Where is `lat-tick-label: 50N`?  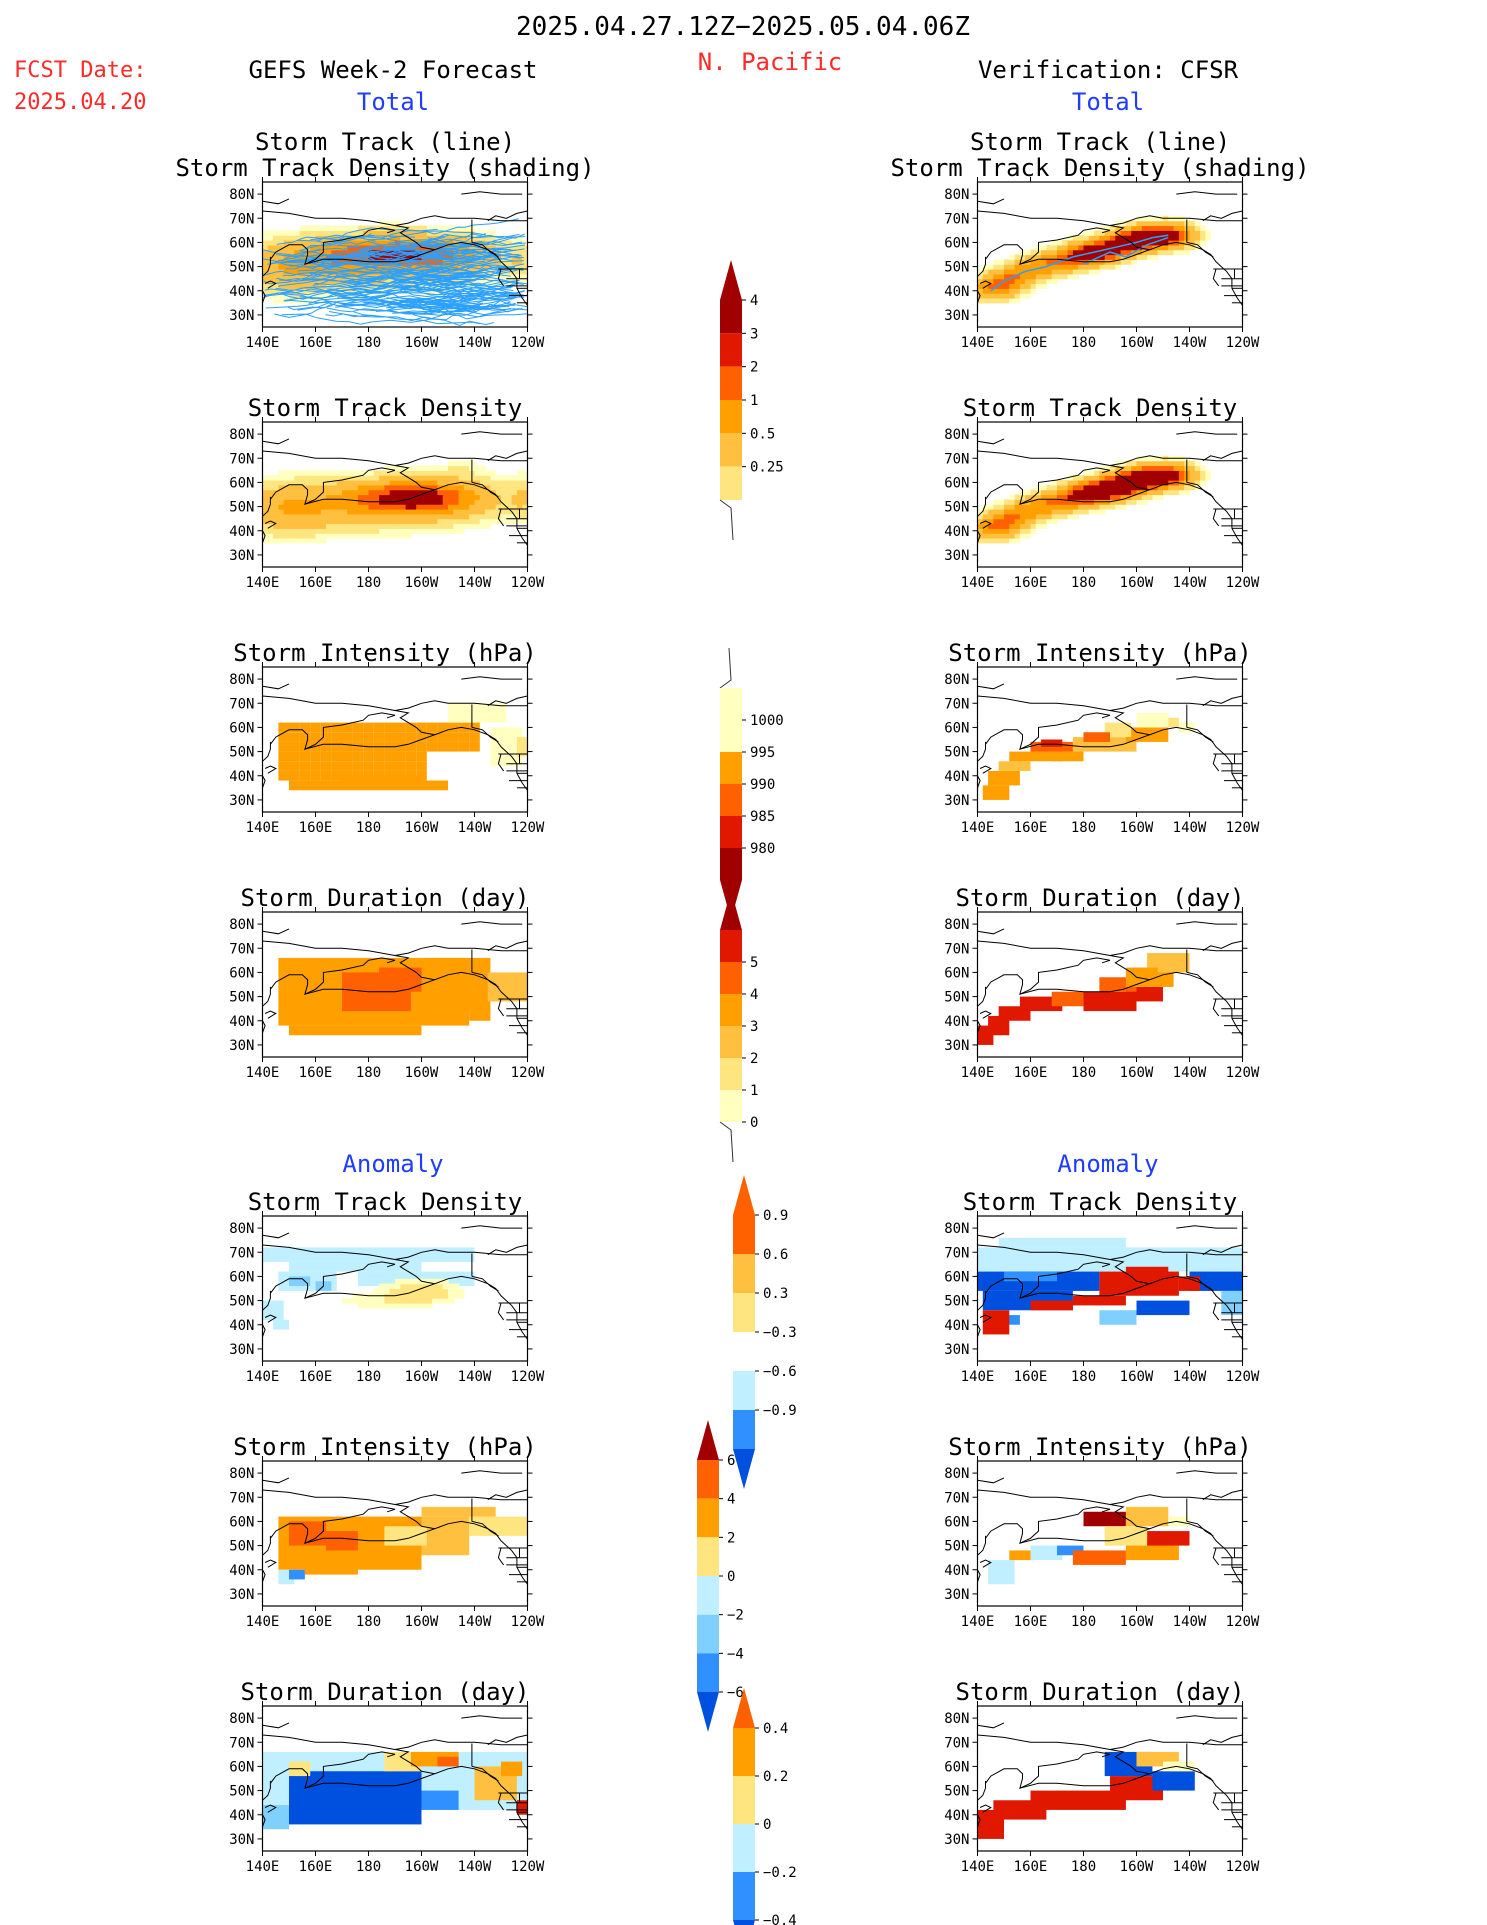
lat-tick-label: 50N is located at coordinates (241, 1547).